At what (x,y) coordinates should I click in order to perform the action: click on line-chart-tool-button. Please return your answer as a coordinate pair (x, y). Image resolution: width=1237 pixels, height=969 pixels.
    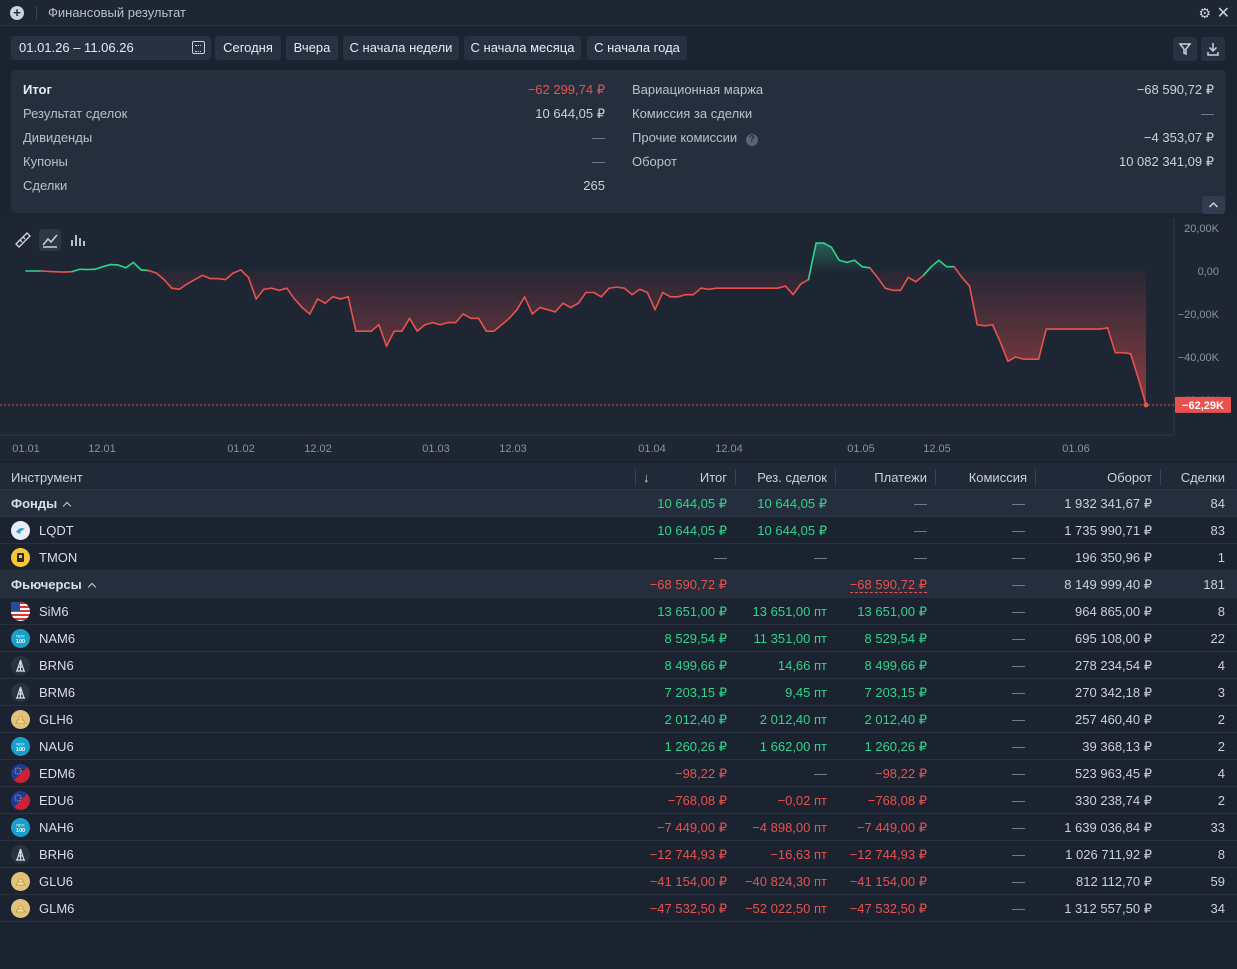
    Looking at the image, I should click on (50, 240).